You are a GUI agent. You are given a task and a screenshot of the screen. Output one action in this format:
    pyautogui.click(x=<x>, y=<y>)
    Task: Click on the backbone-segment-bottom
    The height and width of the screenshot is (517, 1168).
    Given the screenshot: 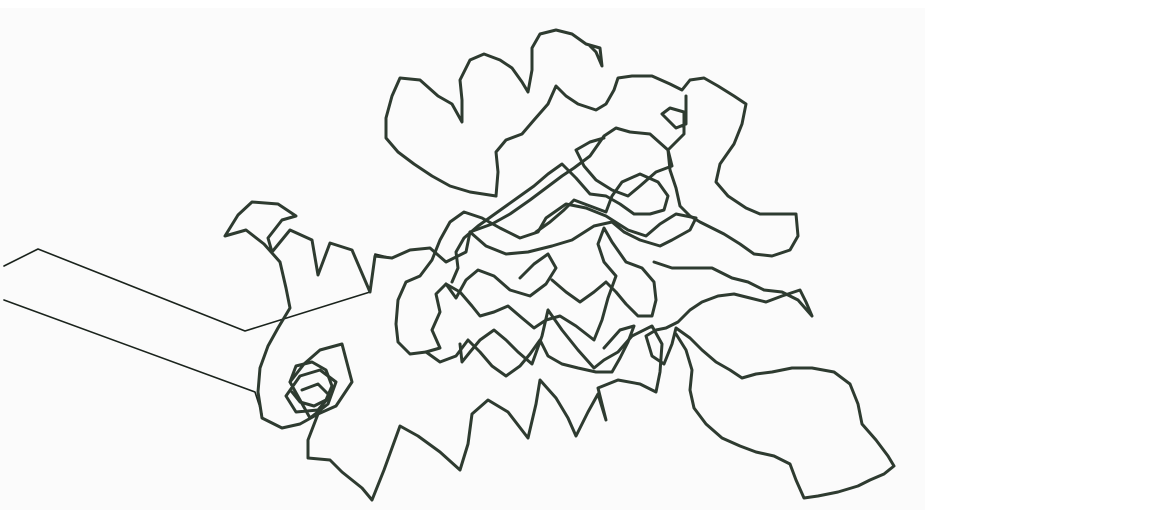 What is the action you would take?
    pyautogui.click(x=485, y=405)
    